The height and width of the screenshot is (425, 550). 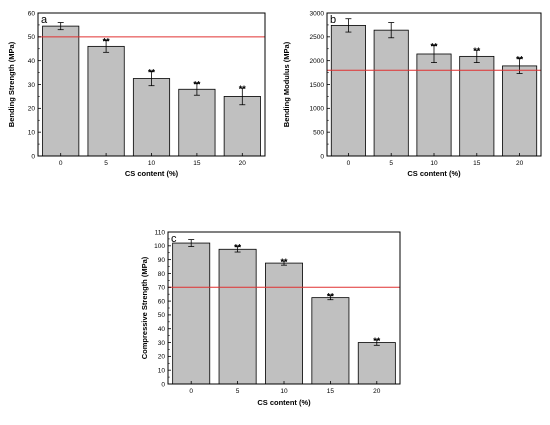 I want to click on panel-letter: b, so click(x=333, y=20).